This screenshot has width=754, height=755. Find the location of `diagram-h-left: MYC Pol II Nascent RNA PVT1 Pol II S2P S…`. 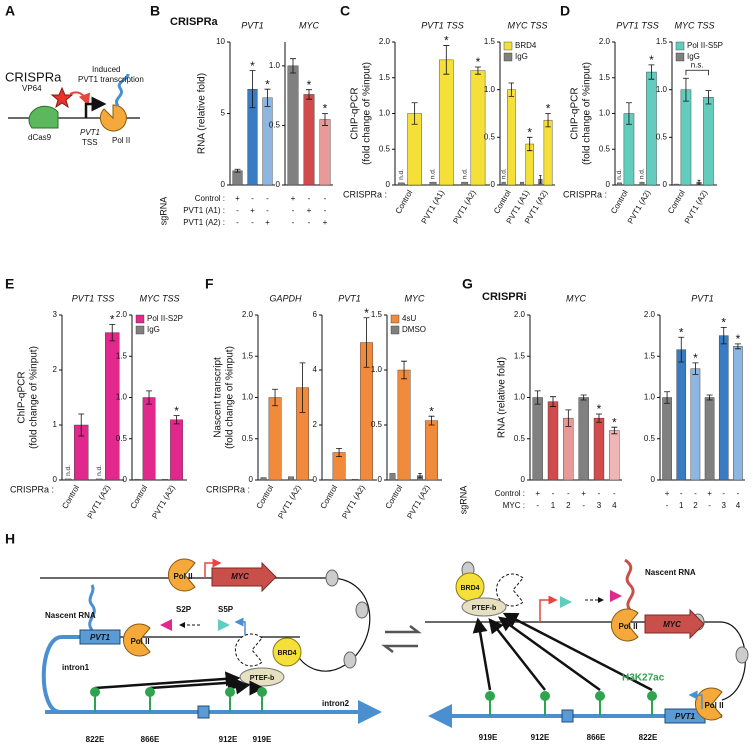

diagram-h-left: MYC Pol II Nascent RNA PVT1 Pol II S2P S… is located at coordinates (211, 651).